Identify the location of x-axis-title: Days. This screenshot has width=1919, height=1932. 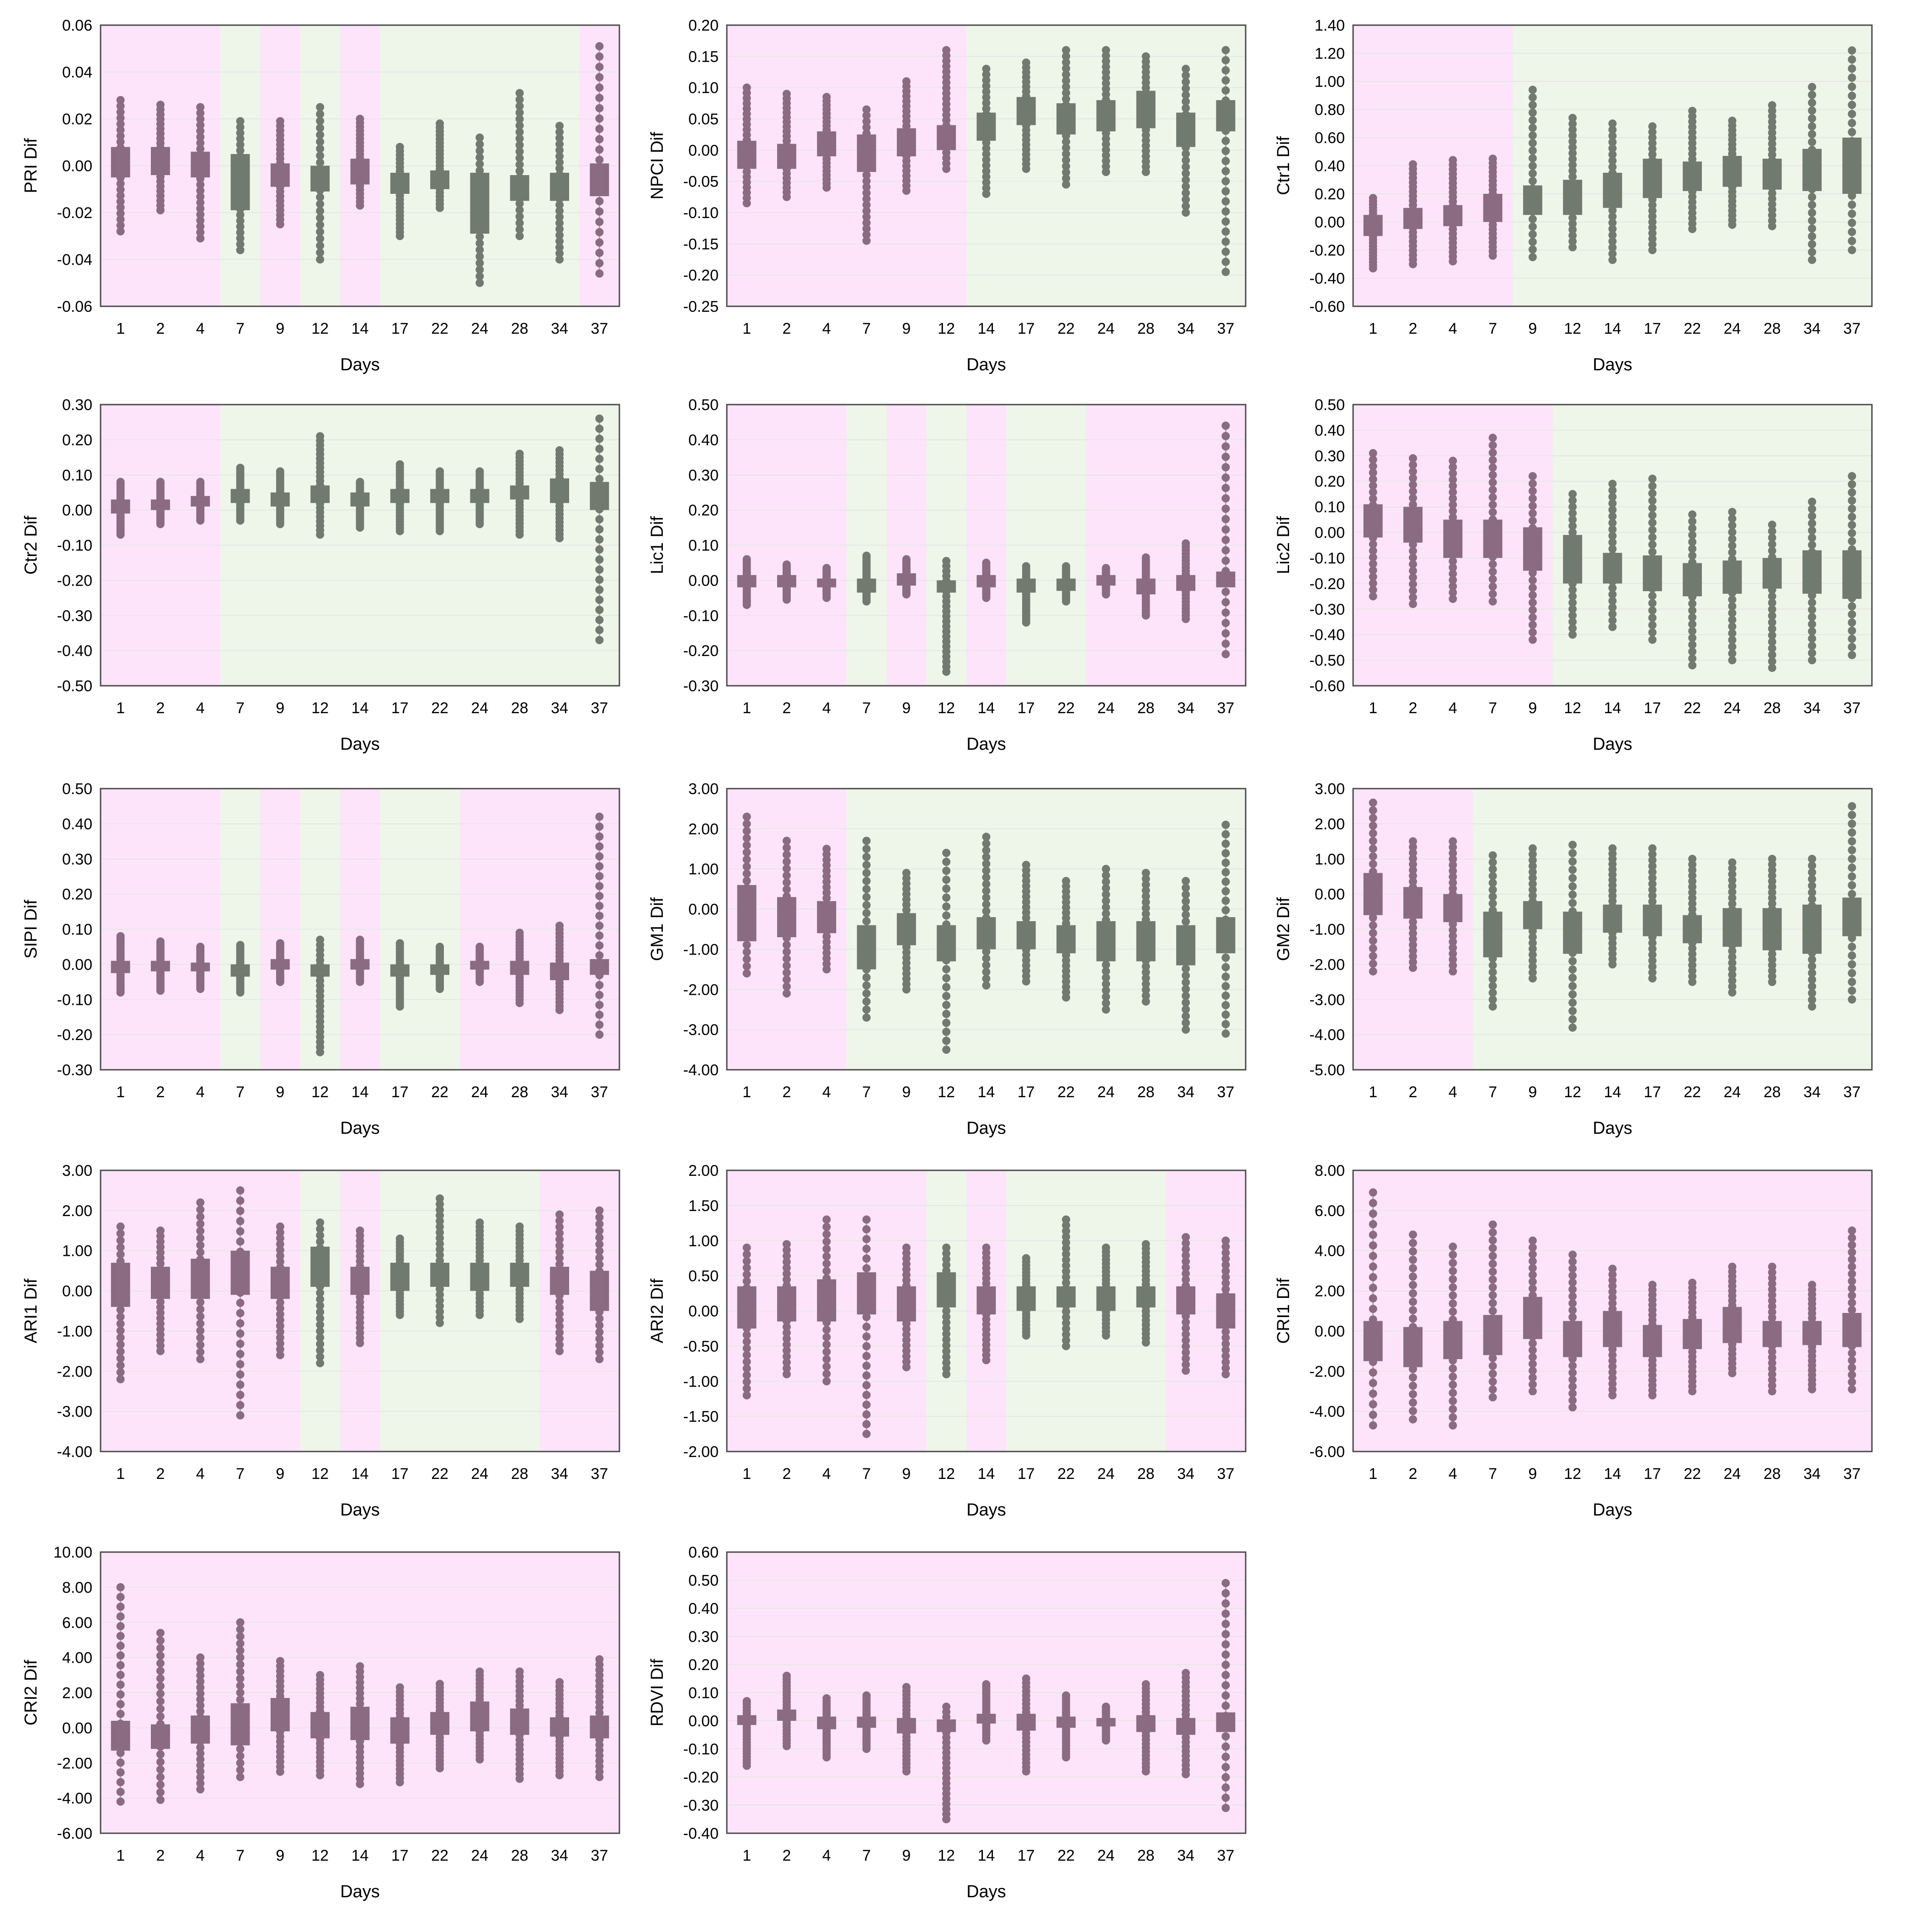
(360, 744).